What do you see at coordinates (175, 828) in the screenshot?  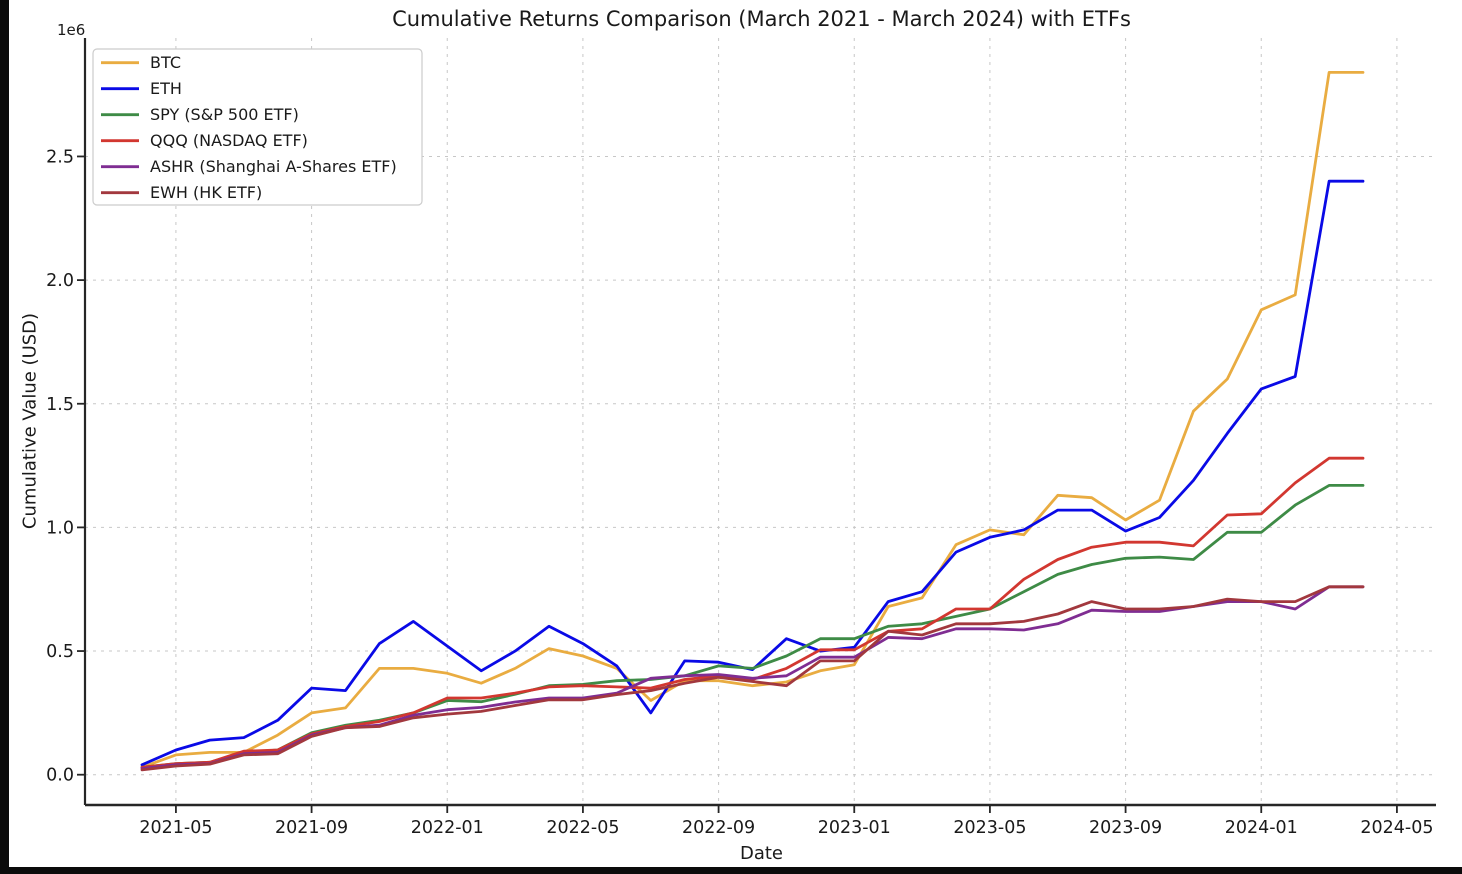 I see `x-tick-label-2021-05: 2021-05` at bounding box center [175, 828].